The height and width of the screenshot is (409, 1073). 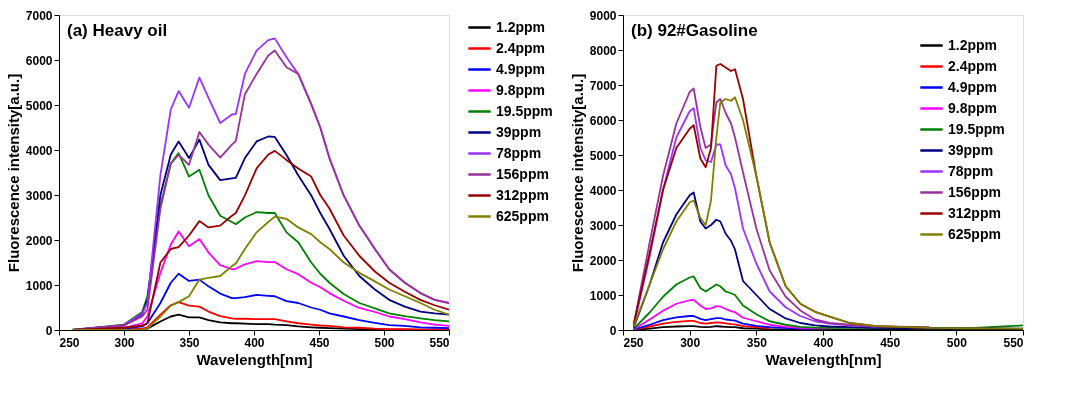 What do you see at coordinates (603, 15) in the screenshot?
I see `y-tick-label: 9000` at bounding box center [603, 15].